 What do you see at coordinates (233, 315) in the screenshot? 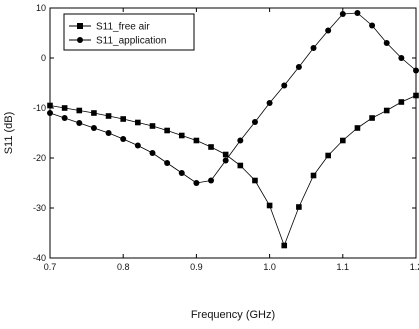
I see `x-axis-title: Frequency (GHz)` at bounding box center [233, 315].